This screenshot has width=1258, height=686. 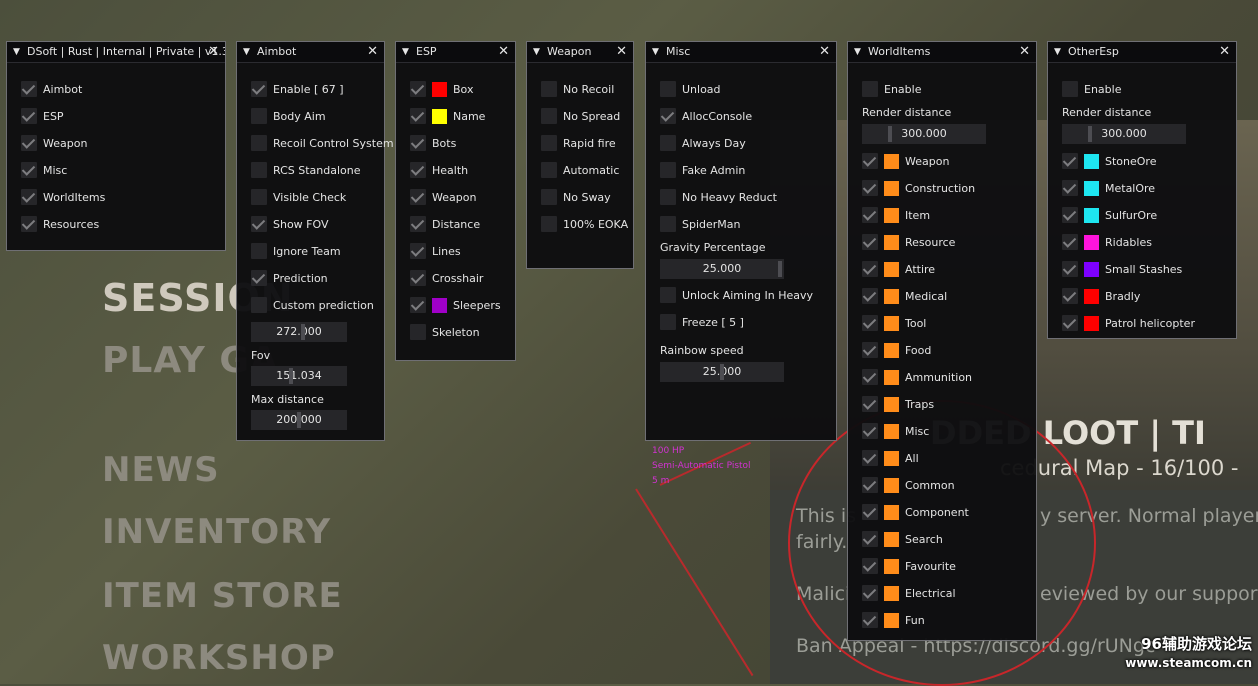 I want to click on window-title-bar: ▼ Weapon ✕, so click(x=580, y=52).